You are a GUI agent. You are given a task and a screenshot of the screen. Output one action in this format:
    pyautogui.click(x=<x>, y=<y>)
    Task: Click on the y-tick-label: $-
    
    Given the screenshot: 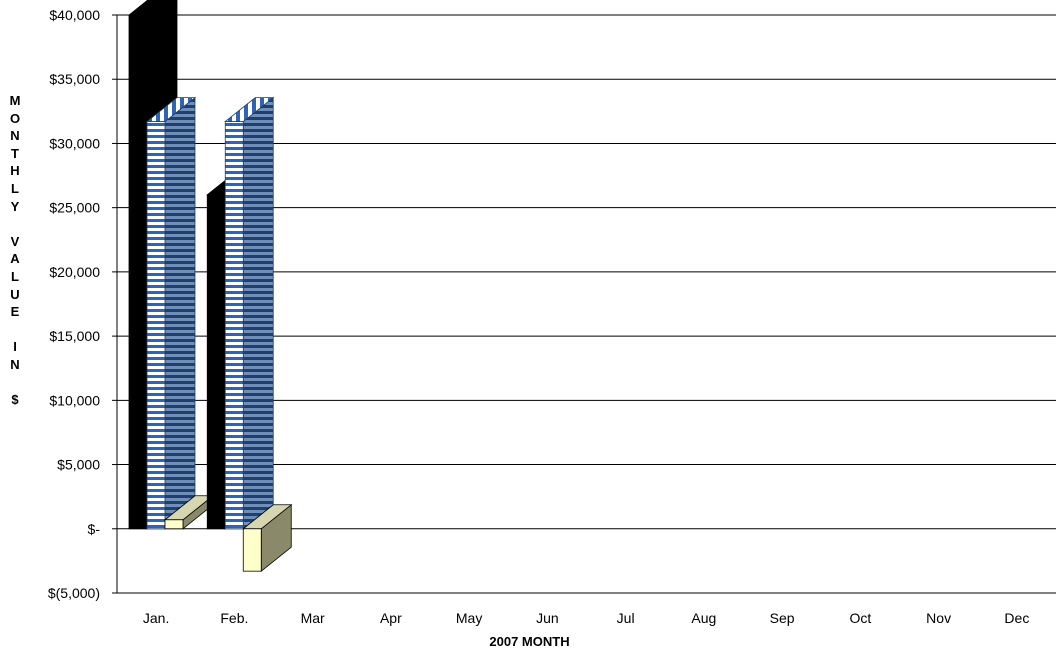 What is the action you would take?
    pyautogui.click(x=94, y=529)
    